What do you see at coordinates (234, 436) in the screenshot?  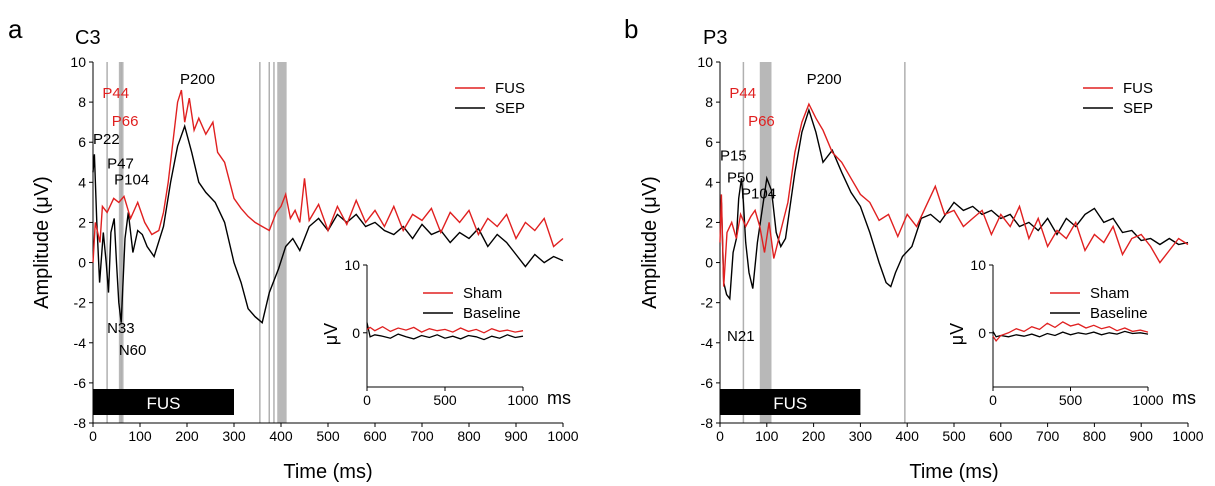 I see `panel-a-x-tick-label: 300` at bounding box center [234, 436].